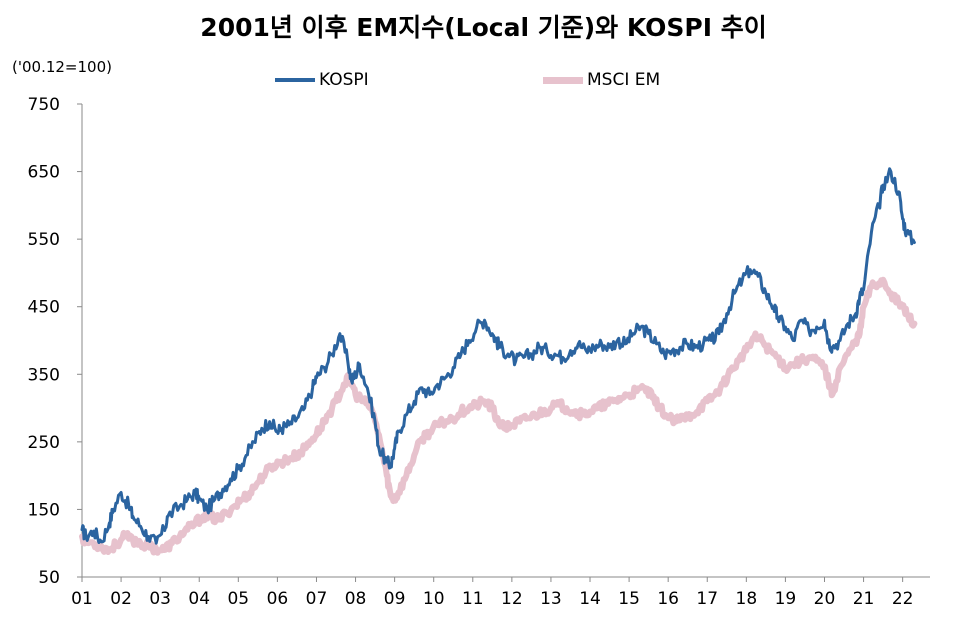  What do you see at coordinates (44, 173) in the screenshot?
I see `y-tick-label: 650` at bounding box center [44, 173].